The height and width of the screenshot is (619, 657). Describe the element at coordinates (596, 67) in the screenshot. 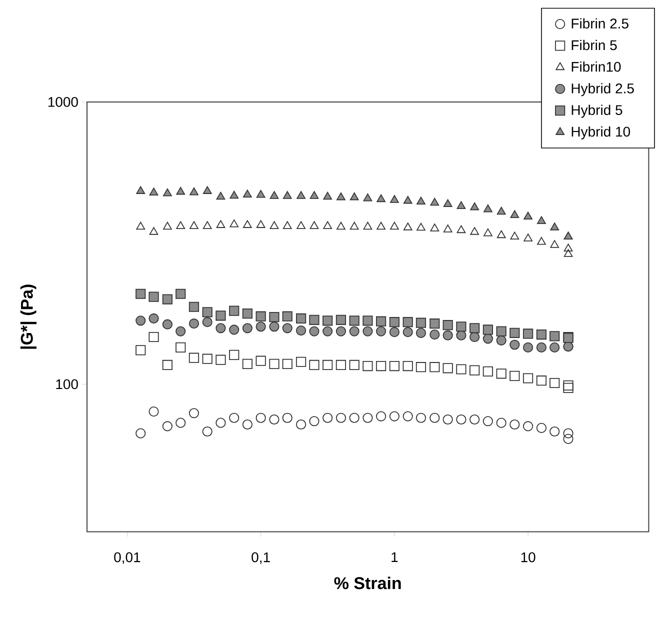

I see `legend-label: Fibrin10` at that location.